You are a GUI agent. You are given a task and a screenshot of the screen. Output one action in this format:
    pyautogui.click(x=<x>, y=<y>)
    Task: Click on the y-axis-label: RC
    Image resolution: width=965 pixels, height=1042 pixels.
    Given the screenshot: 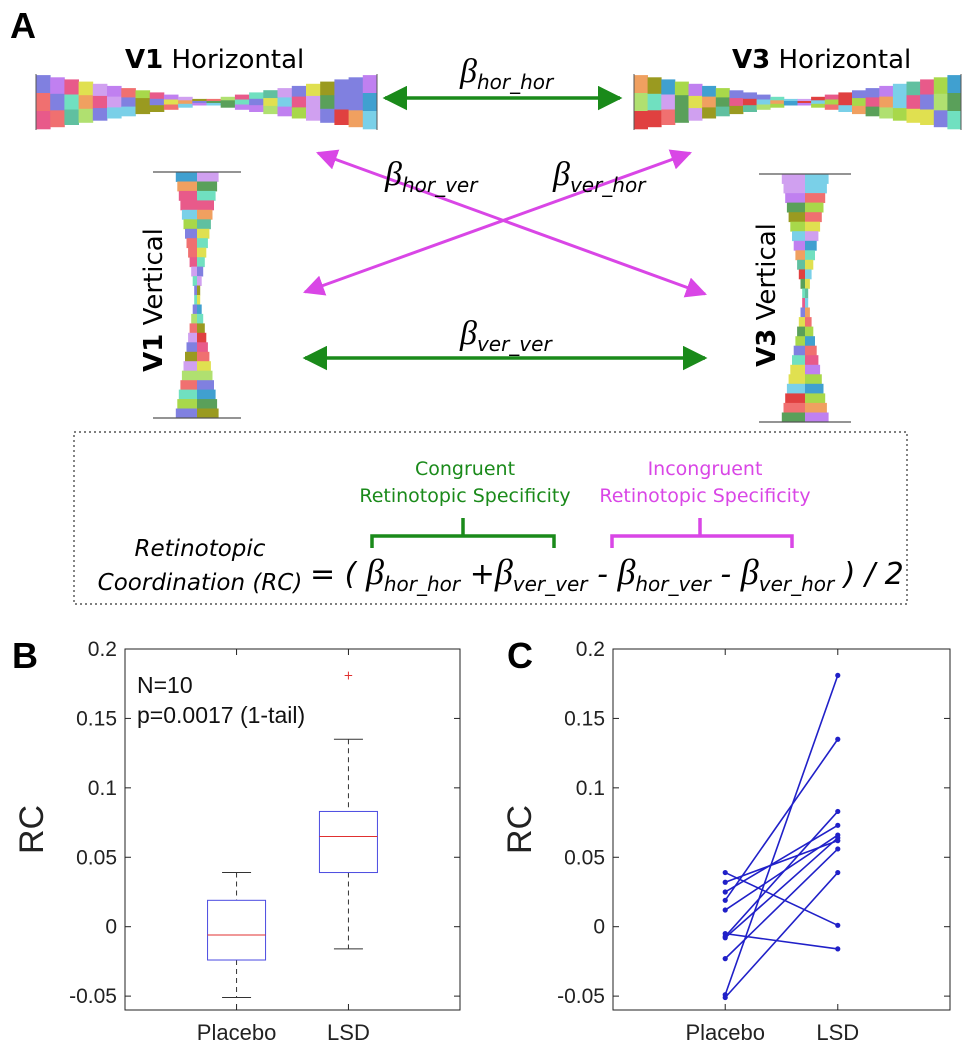 What is the action you would take?
    pyautogui.click(x=520, y=829)
    